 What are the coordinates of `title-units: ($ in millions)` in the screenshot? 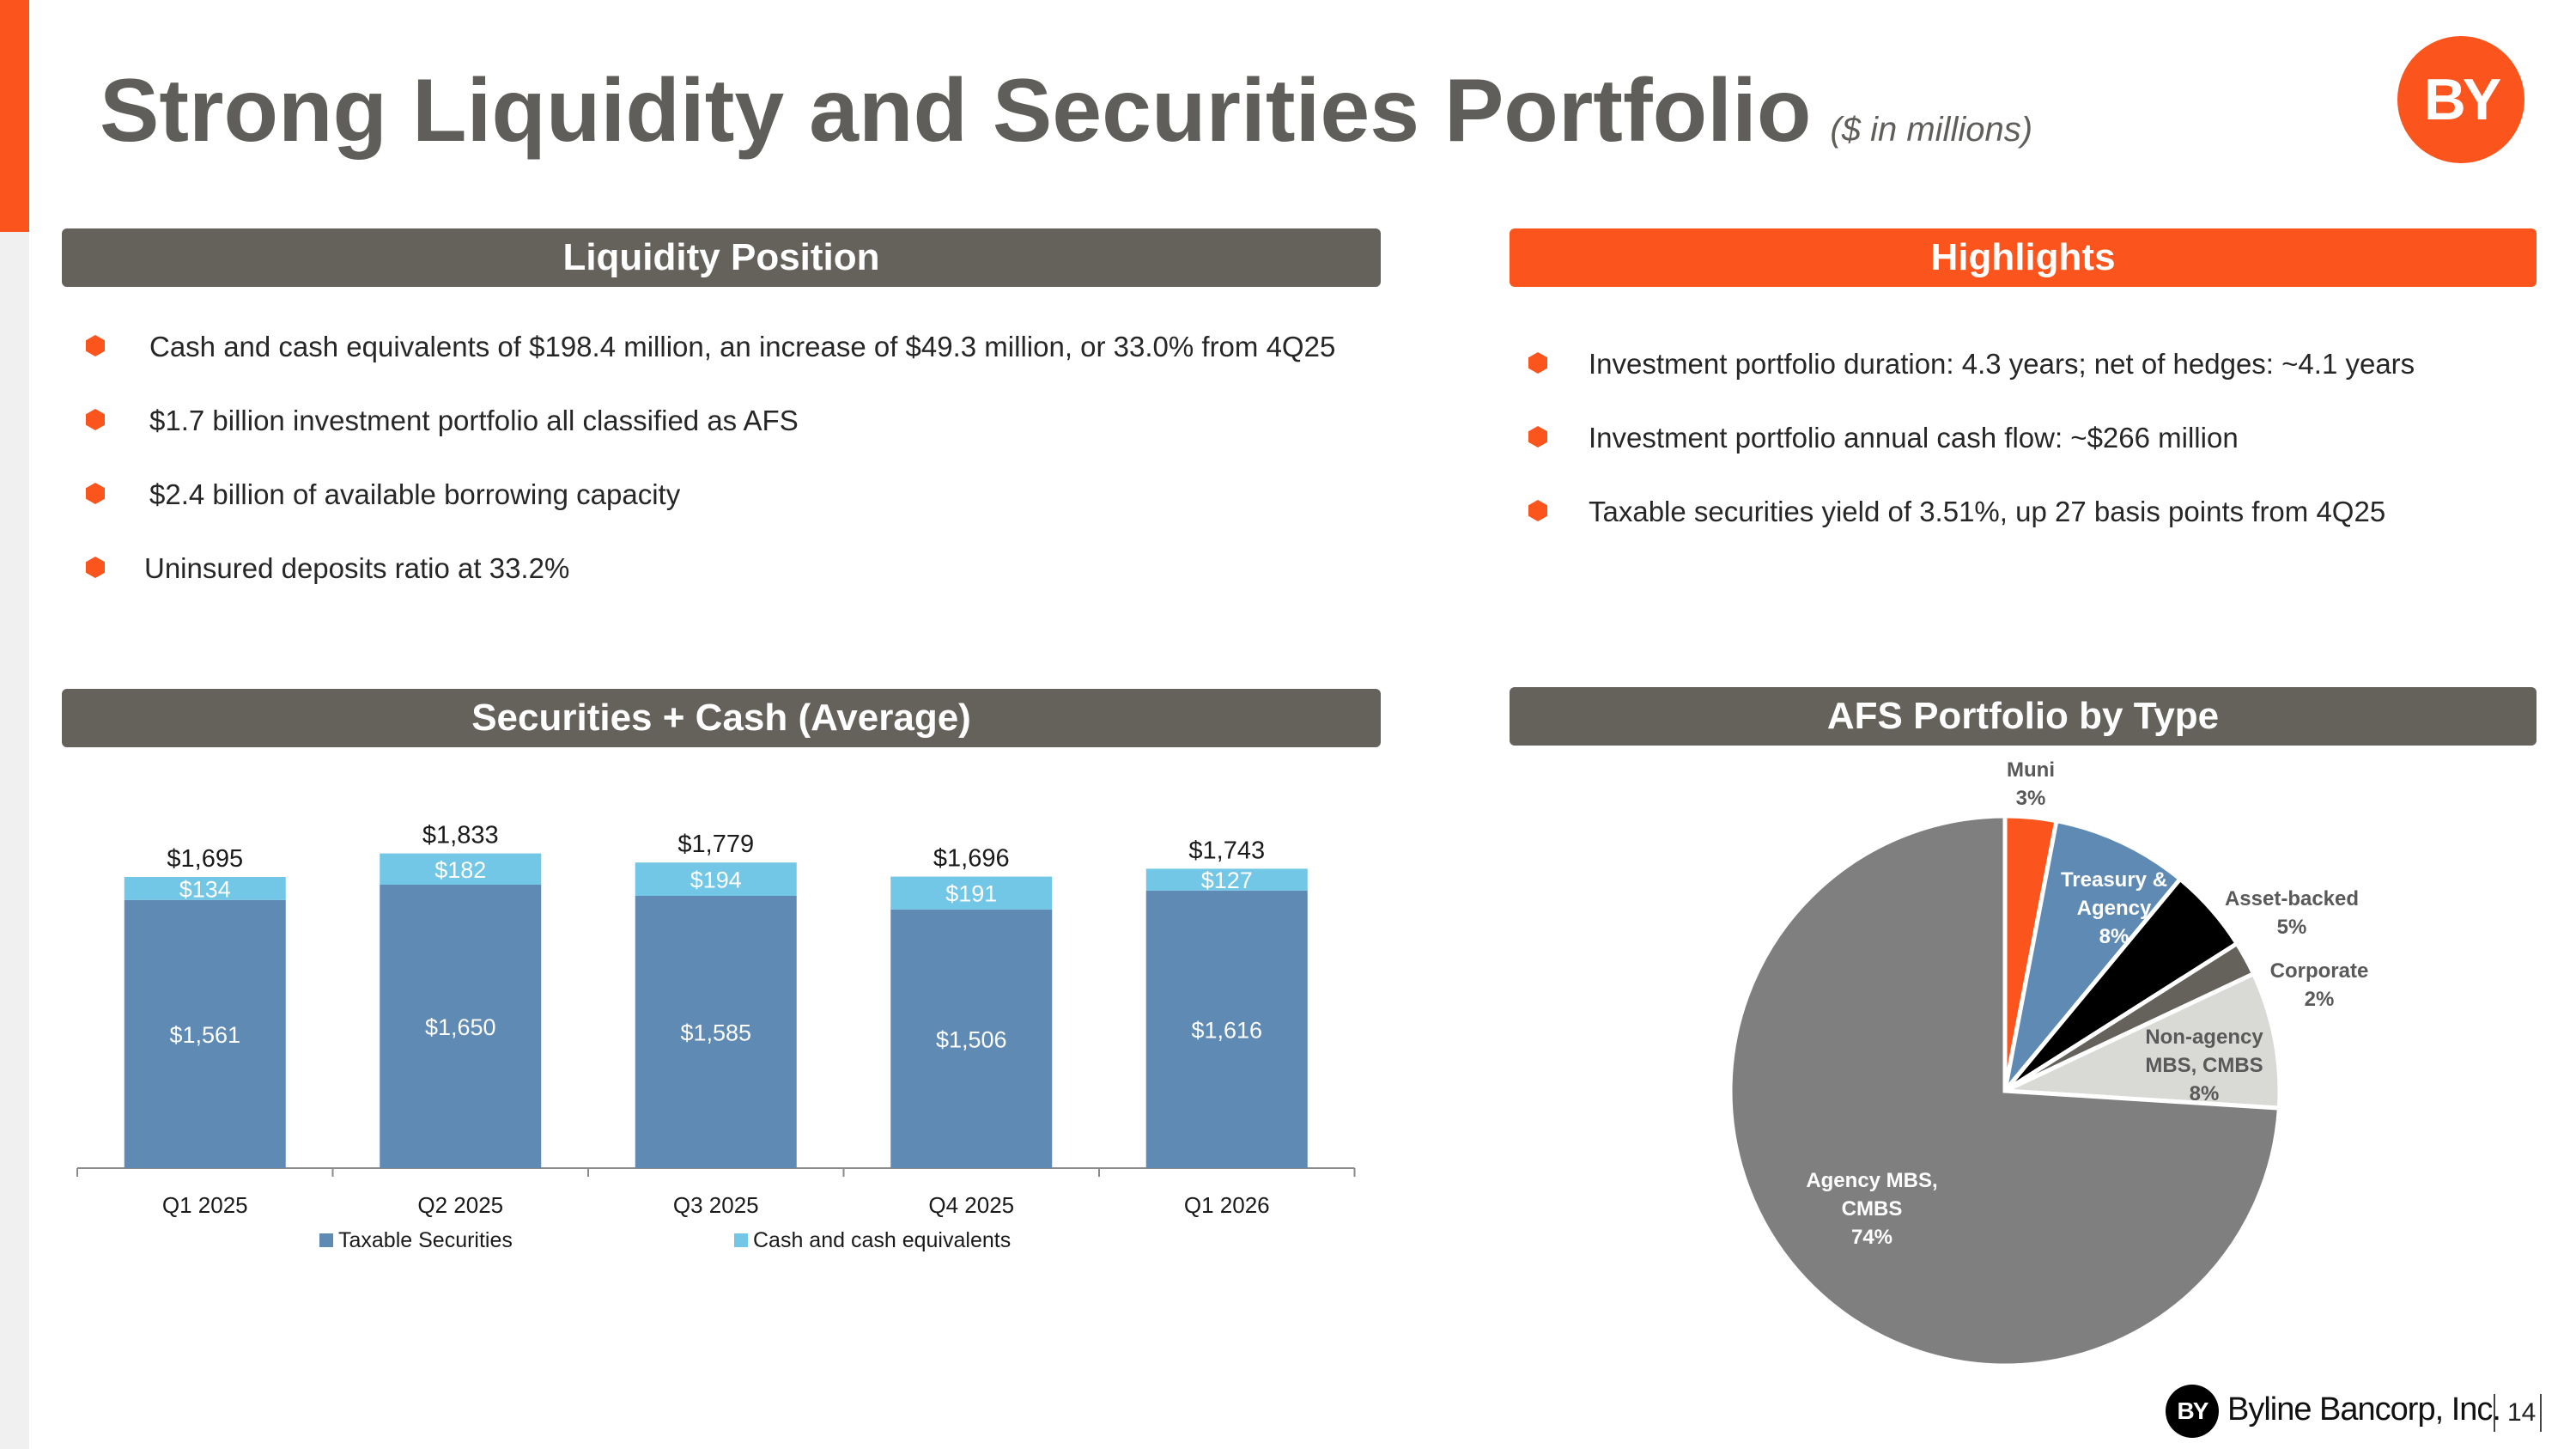 It's located at (1931, 130).